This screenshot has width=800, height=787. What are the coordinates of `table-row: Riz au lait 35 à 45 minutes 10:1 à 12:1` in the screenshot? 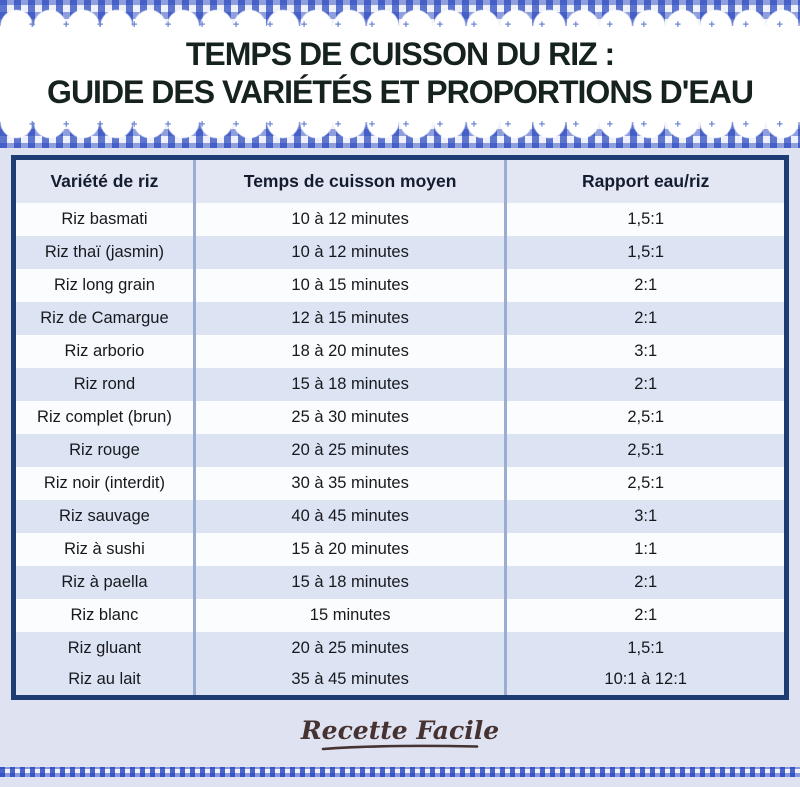 It's located at (400, 681).